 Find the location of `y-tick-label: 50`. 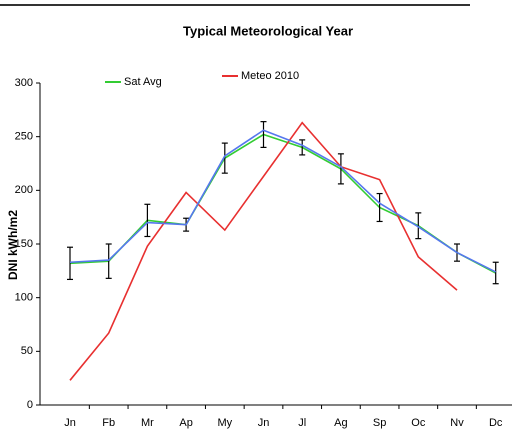

y-tick-label: 50 is located at coordinates (27, 351).